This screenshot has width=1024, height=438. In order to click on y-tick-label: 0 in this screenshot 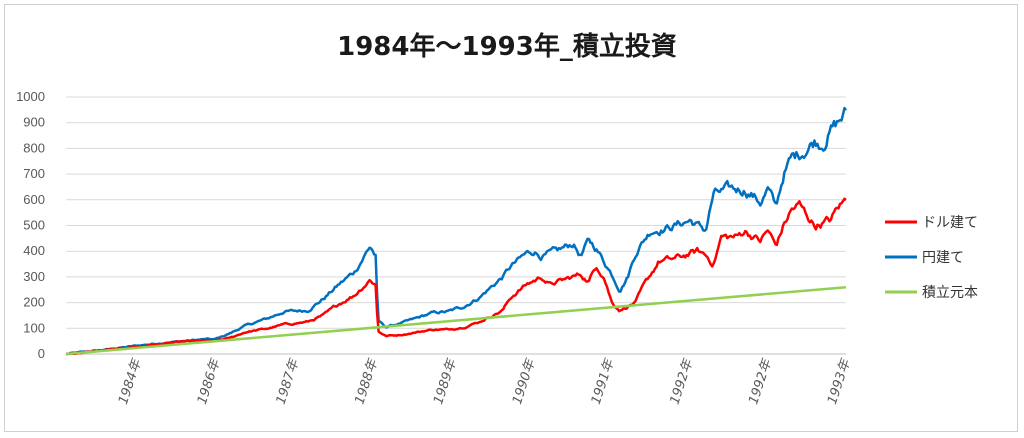, I will do `click(41, 353)`.